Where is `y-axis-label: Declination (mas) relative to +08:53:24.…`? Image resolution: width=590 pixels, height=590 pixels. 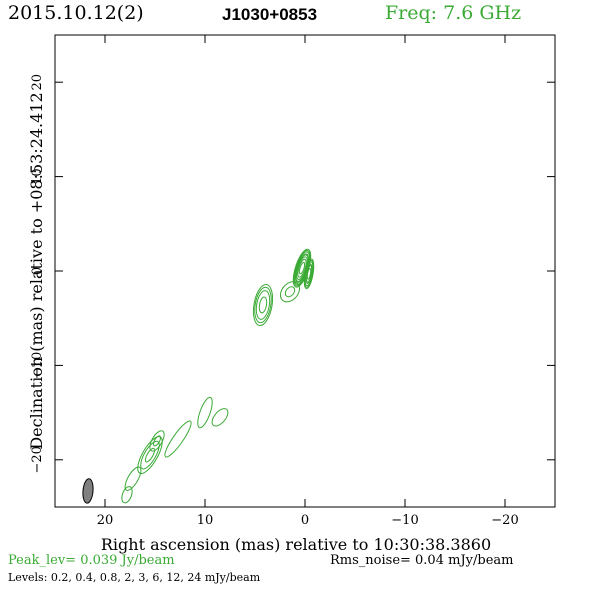 y-axis-label: Declination (mas) relative to +08:53:24.… is located at coordinates (36, 270).